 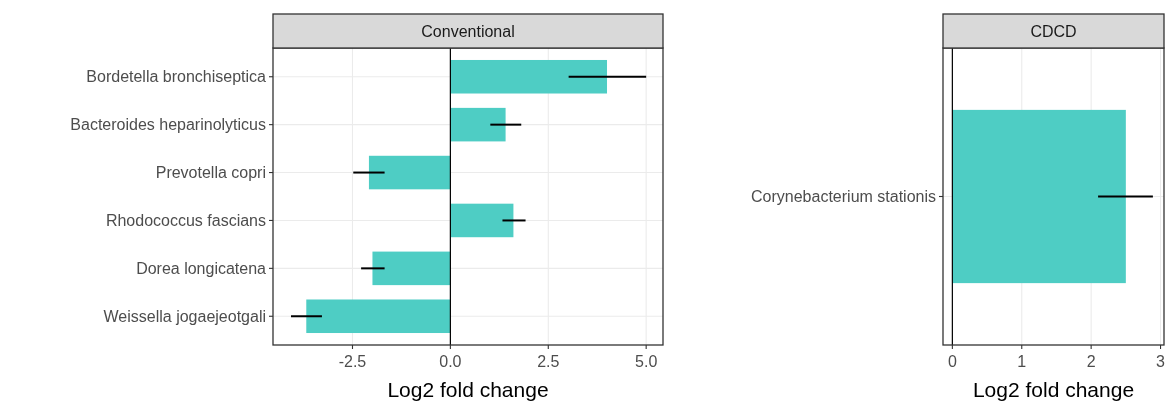 I want to click on x-tick-label: 3, so click(x=1161, y=361).